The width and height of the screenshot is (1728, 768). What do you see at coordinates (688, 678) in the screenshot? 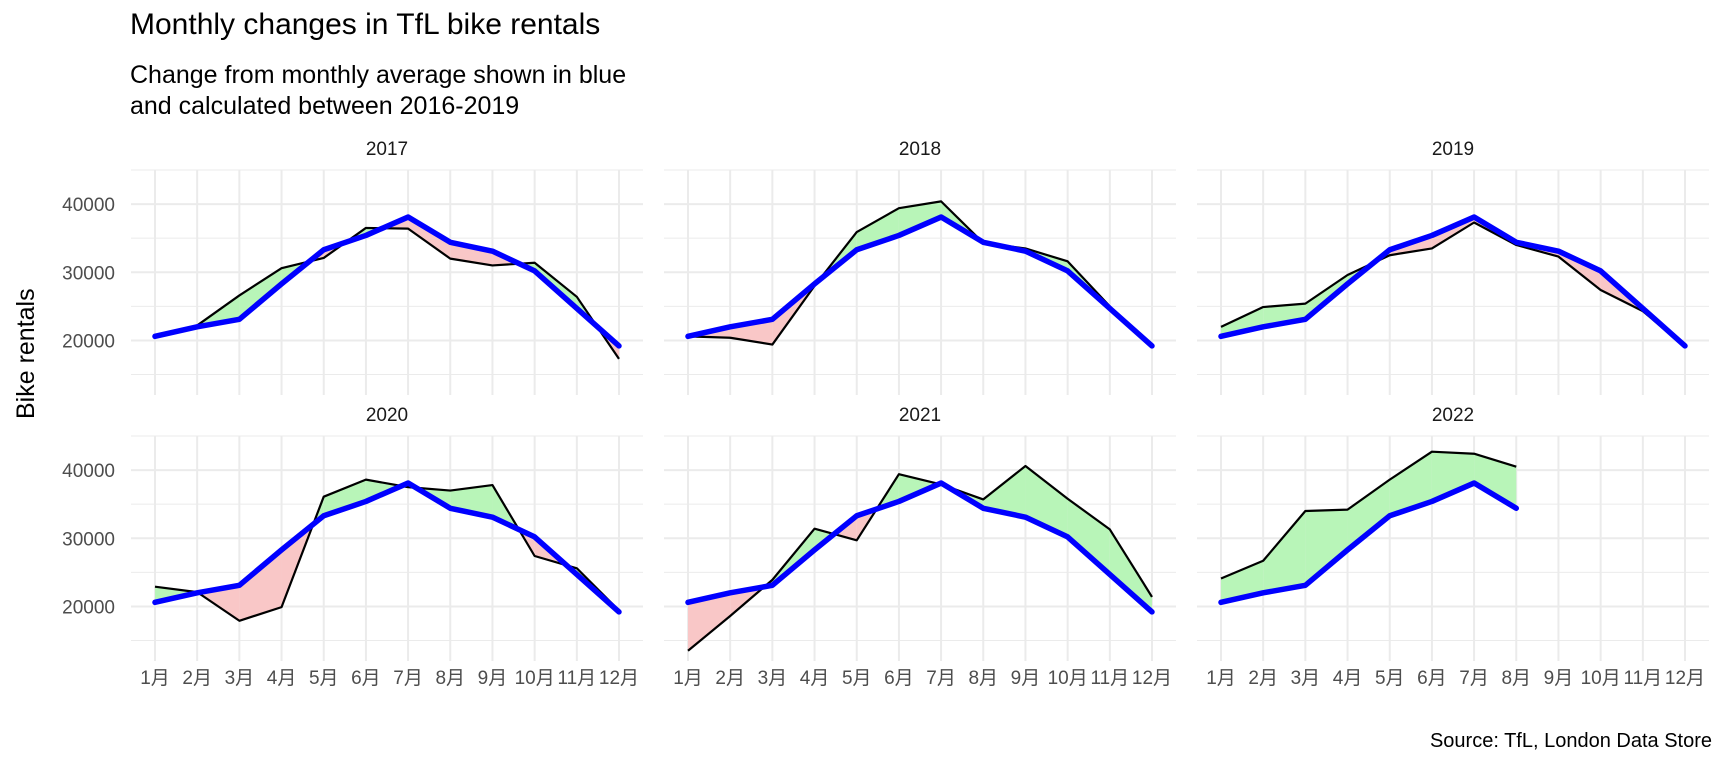
I see `panel-2021-x-tick-label: 1月` at bounding box center [688, 678].